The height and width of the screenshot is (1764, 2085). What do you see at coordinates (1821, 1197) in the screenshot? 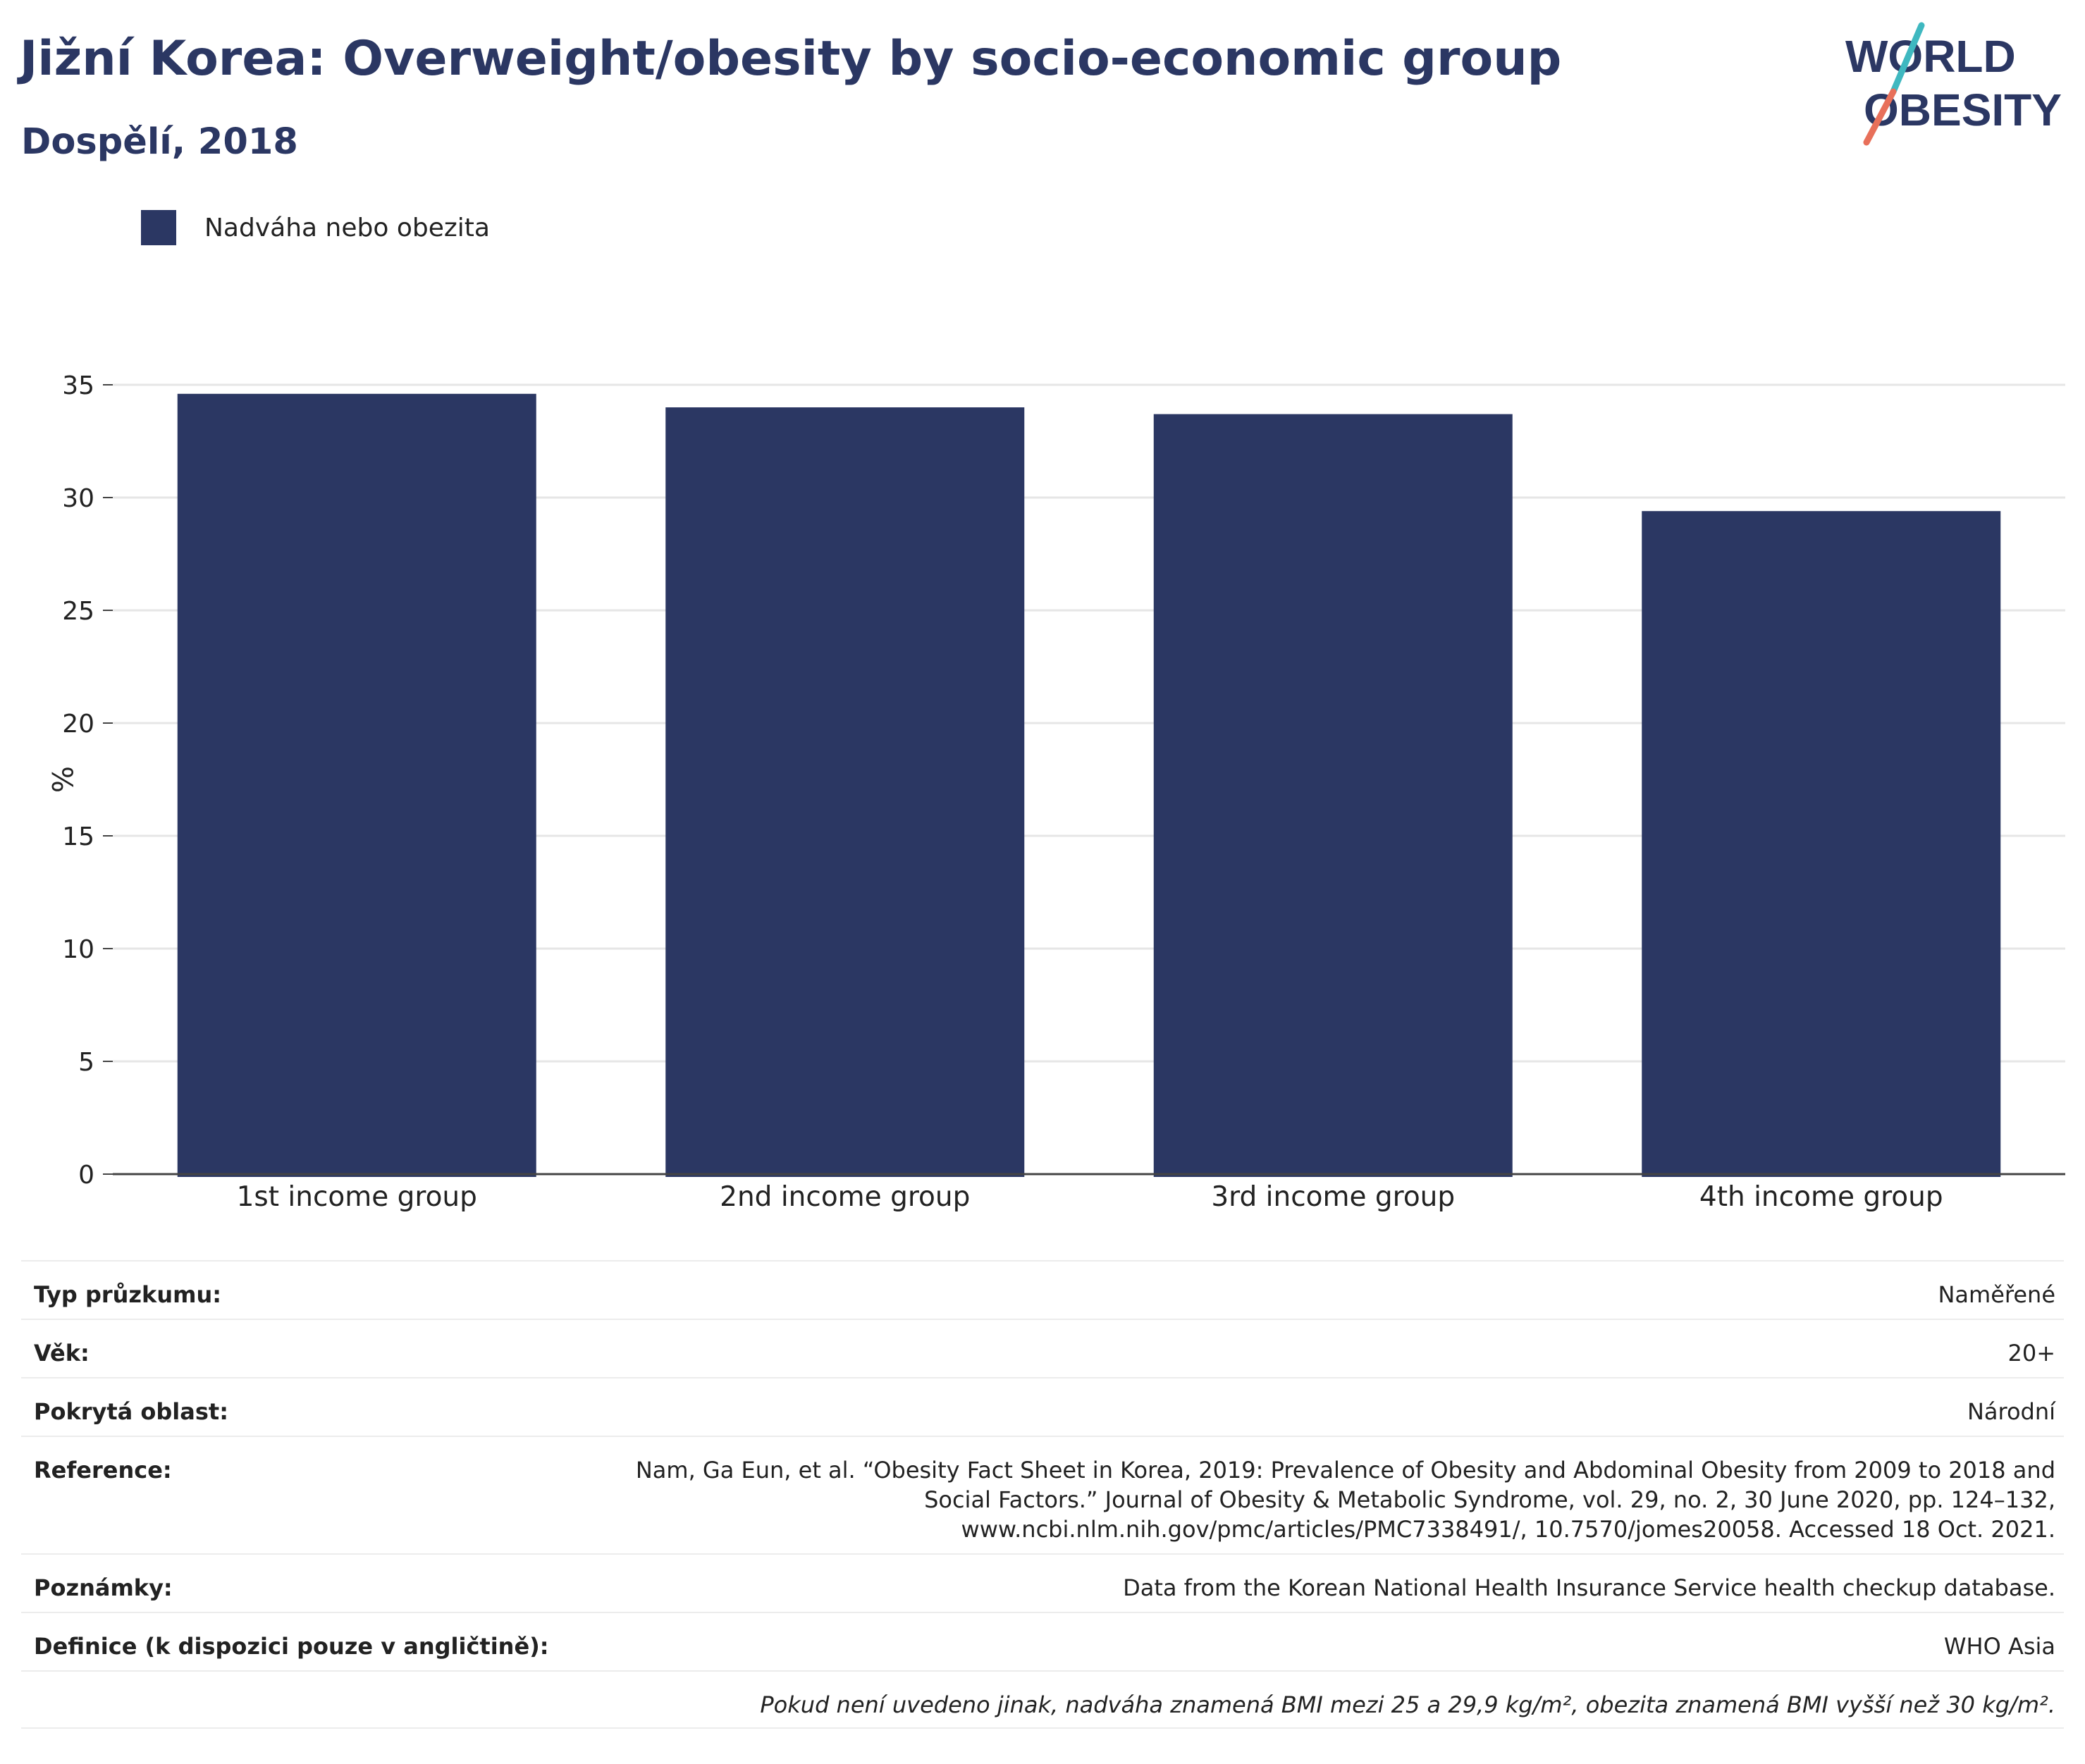
I see `x-tick-label: 4th income group` at bounding box center [1821, 1197].